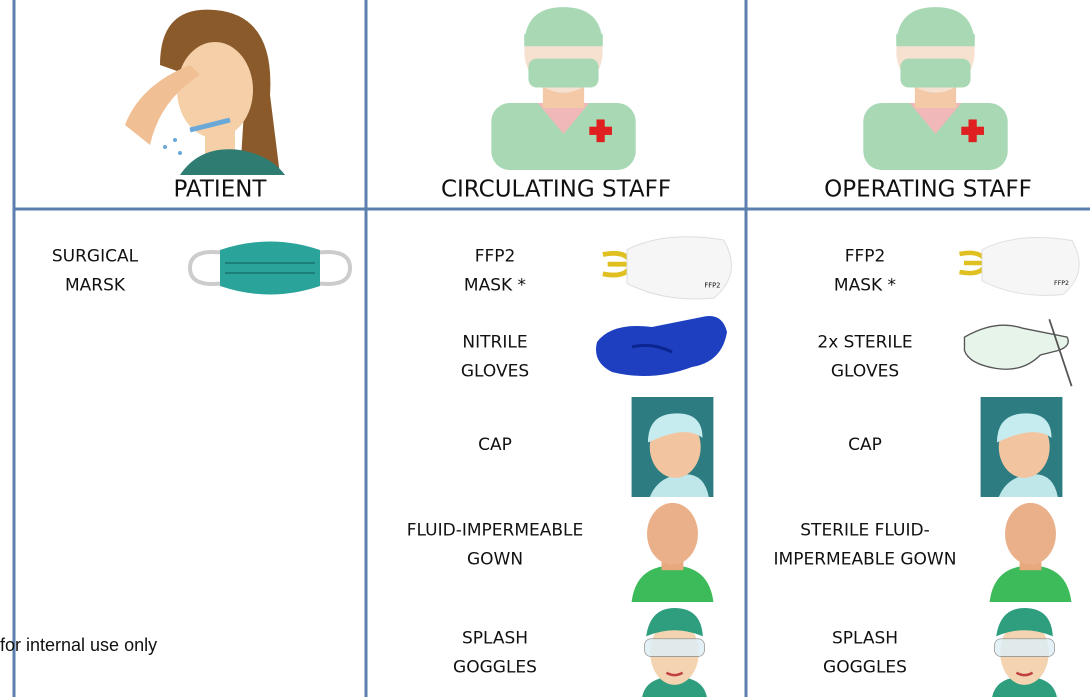  I want to click on item-label: STERILE FLUID-, so click(864, 531).